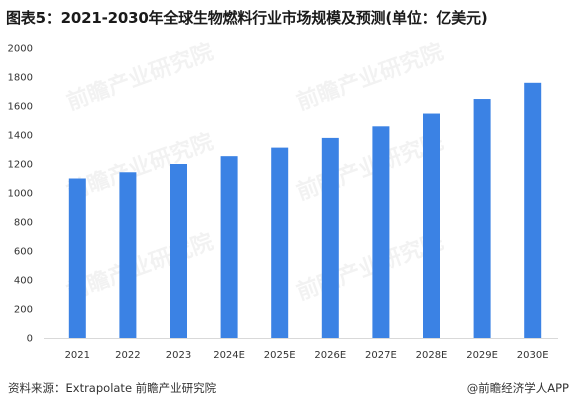 The image size is (575, 408). What do you see at coordinates (112, 388) in the screenshot?
I see `source-note: 资料来源：Extrapolate 前瞻产业研究院` at bounding box center [112, 388].